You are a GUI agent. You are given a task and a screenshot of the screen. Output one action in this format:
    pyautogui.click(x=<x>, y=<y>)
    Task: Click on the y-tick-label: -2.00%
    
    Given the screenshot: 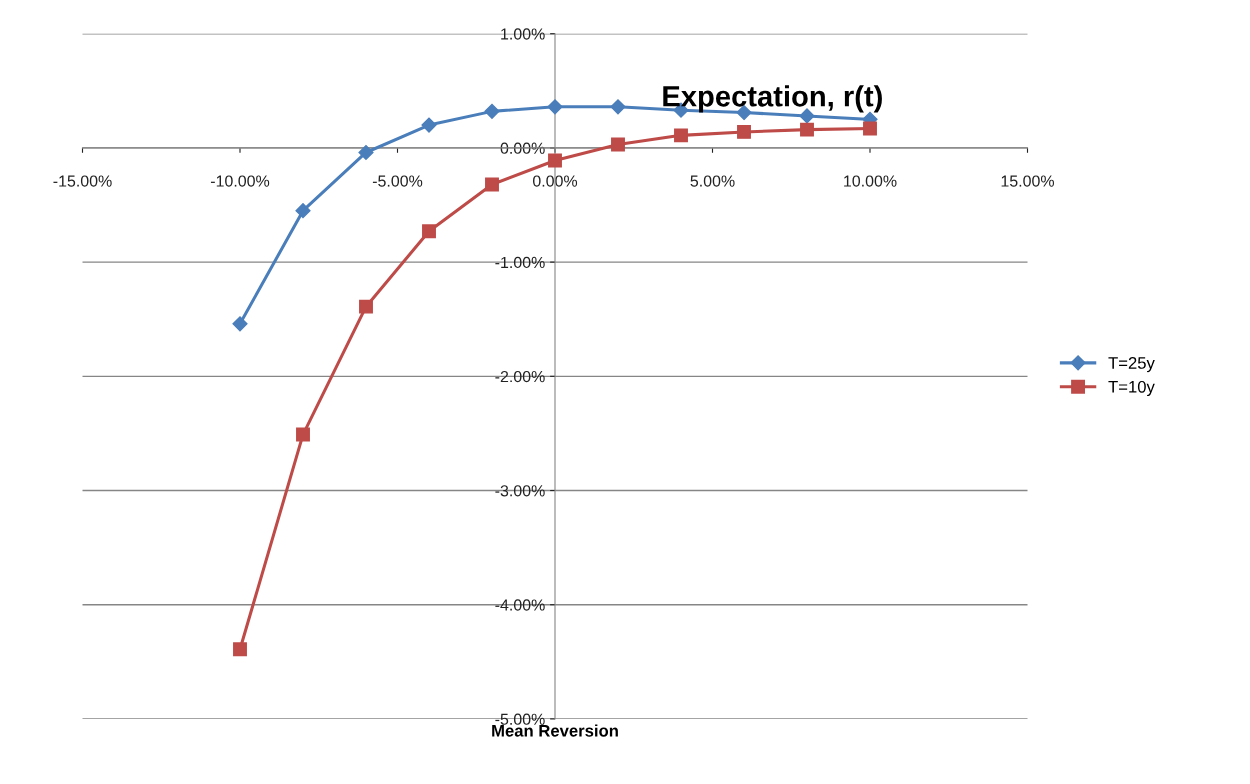 What is the action you would take?
    pyautogui.click(x=520, y=376)
    